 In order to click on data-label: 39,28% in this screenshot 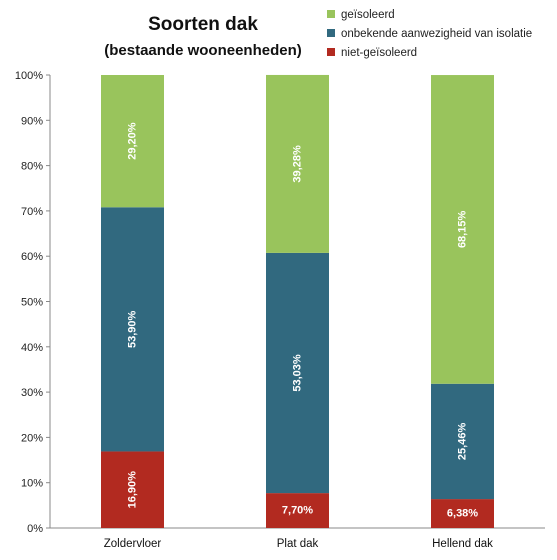, I will do `click(297, 164)`.